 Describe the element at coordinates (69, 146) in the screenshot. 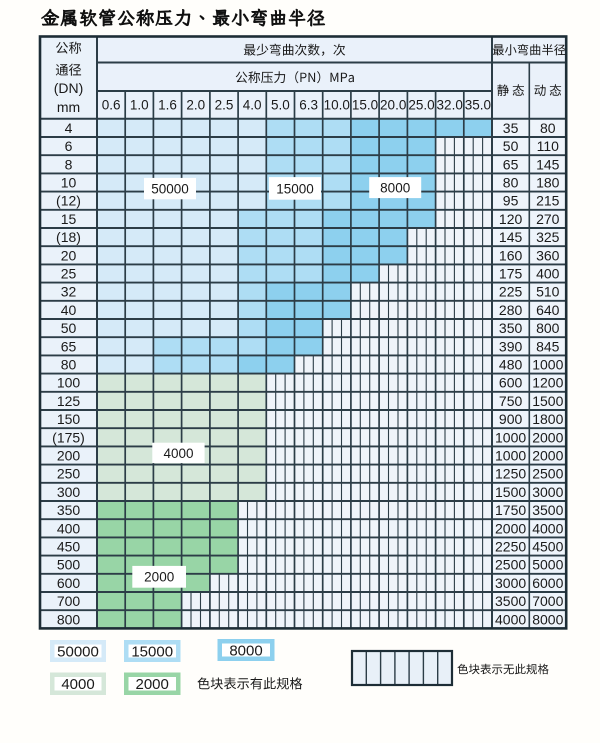

I see `svg-text: 6` at that location.